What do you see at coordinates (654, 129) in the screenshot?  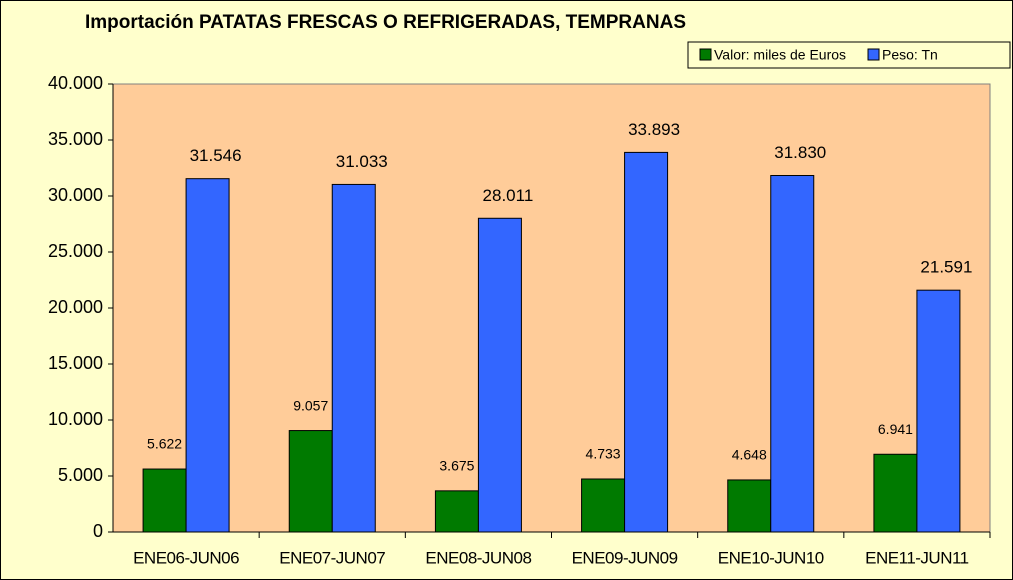 I see `data-label: 33.893` at bounding box center [654, 129].